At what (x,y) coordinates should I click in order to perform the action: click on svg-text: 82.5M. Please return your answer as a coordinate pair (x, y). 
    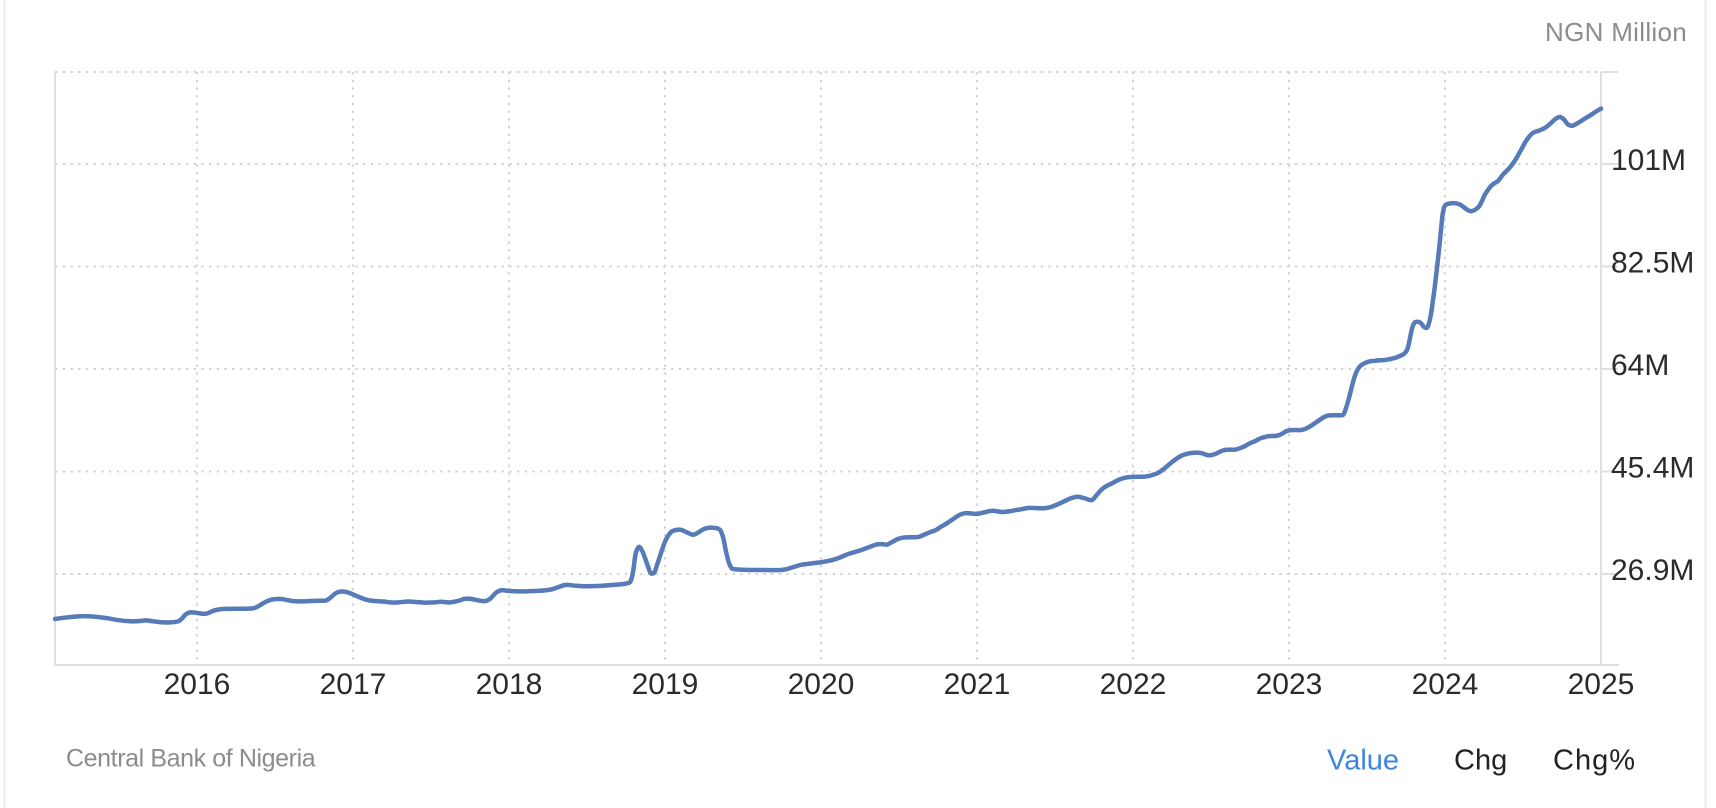
    Looking at the image, I should click on (1652, 263).